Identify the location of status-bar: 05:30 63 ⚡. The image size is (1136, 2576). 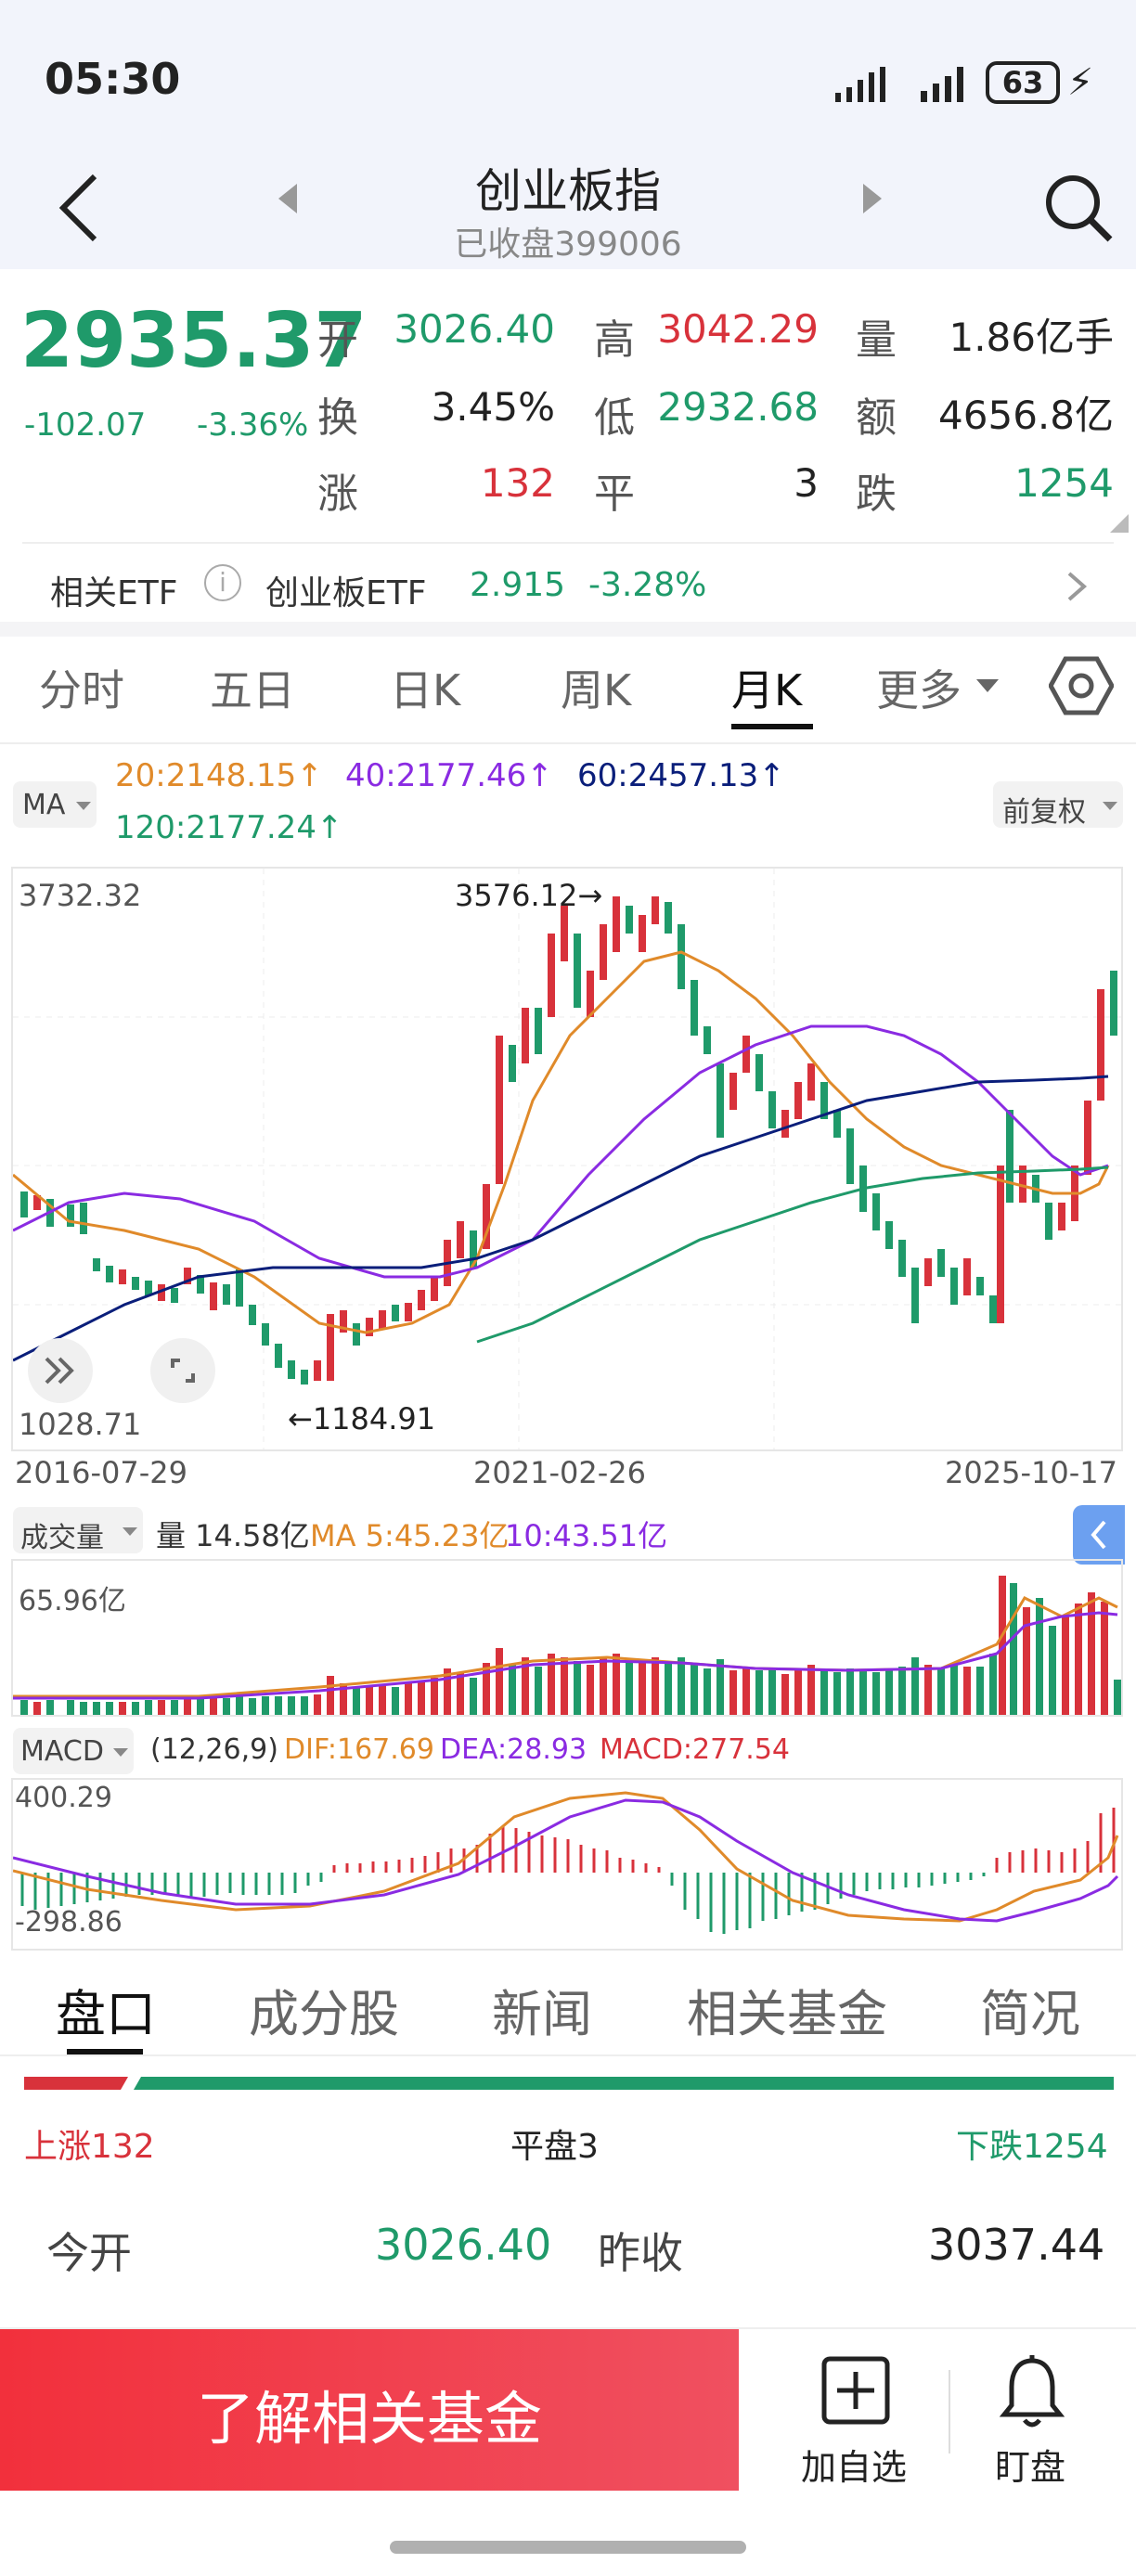
(568, 79).